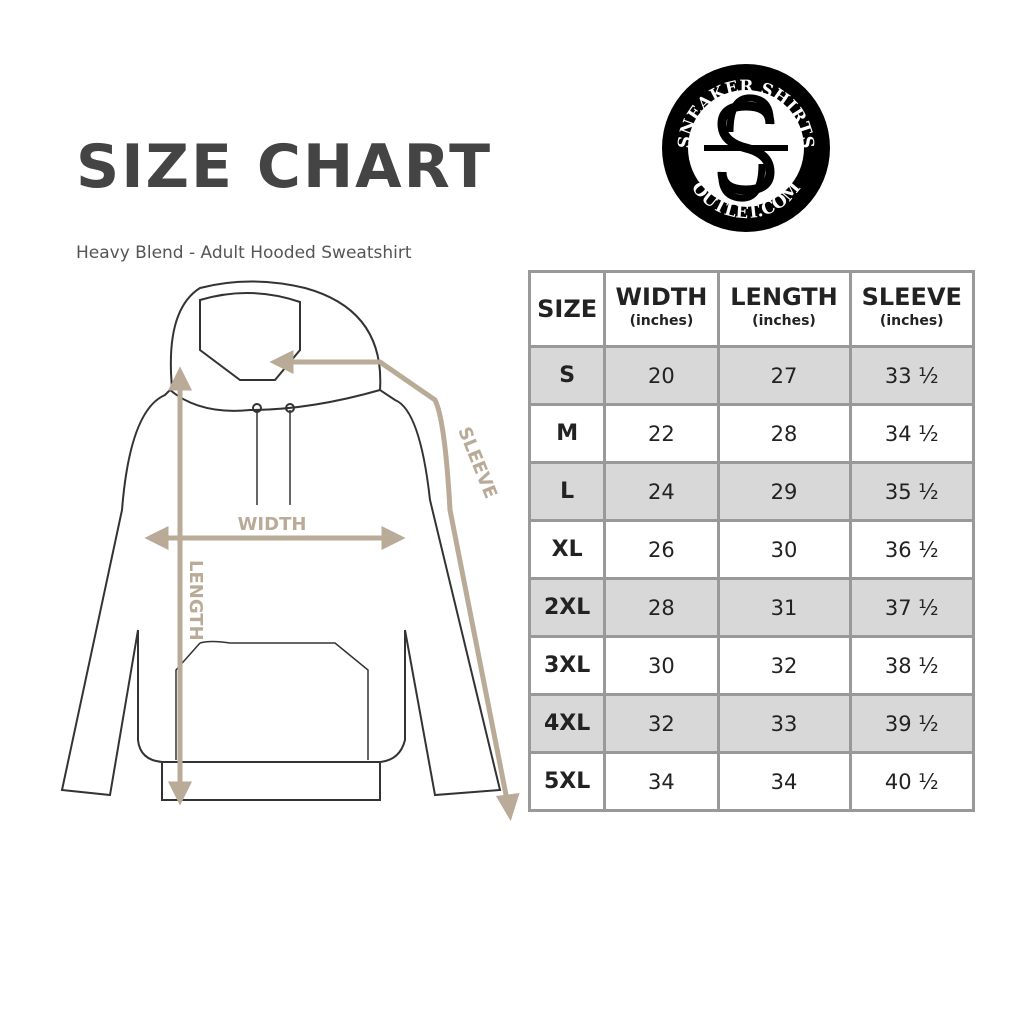 This screenshot has height=1024, width=1024. What do you see at coordinates (195, 600) in the screenshot?
I see `length-label: LENGTH` at bounding box center [195, 600].